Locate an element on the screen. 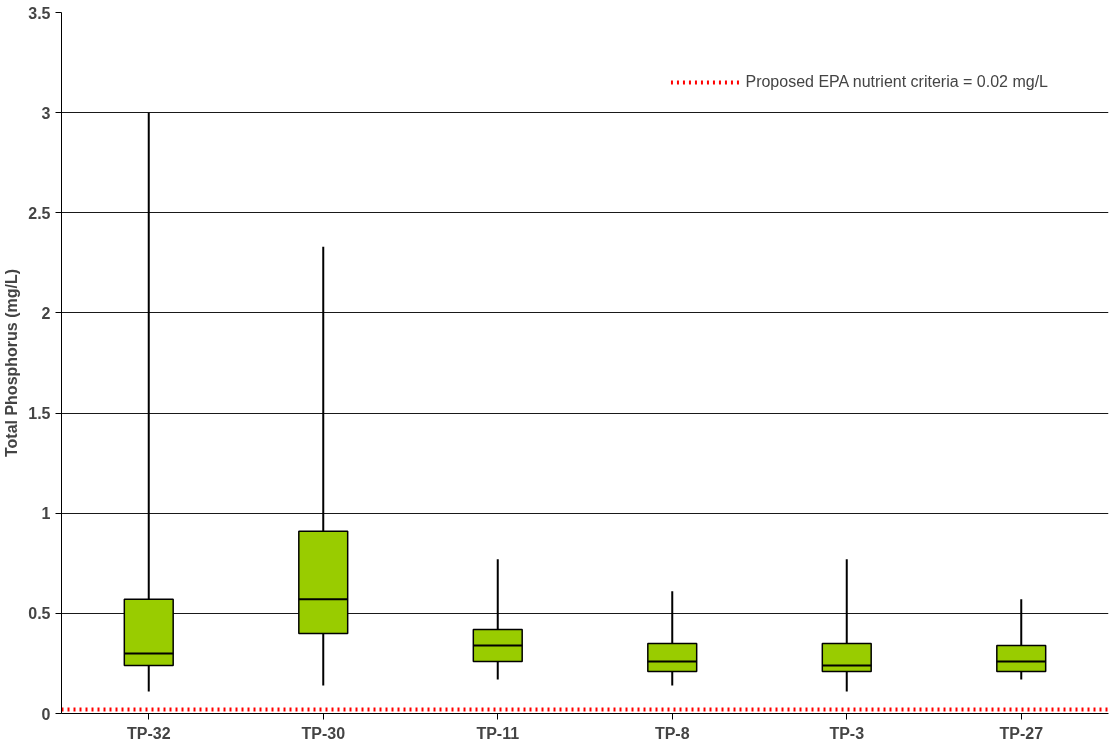  y-tick-label: 3.5 is located at coordinates (39, 13).